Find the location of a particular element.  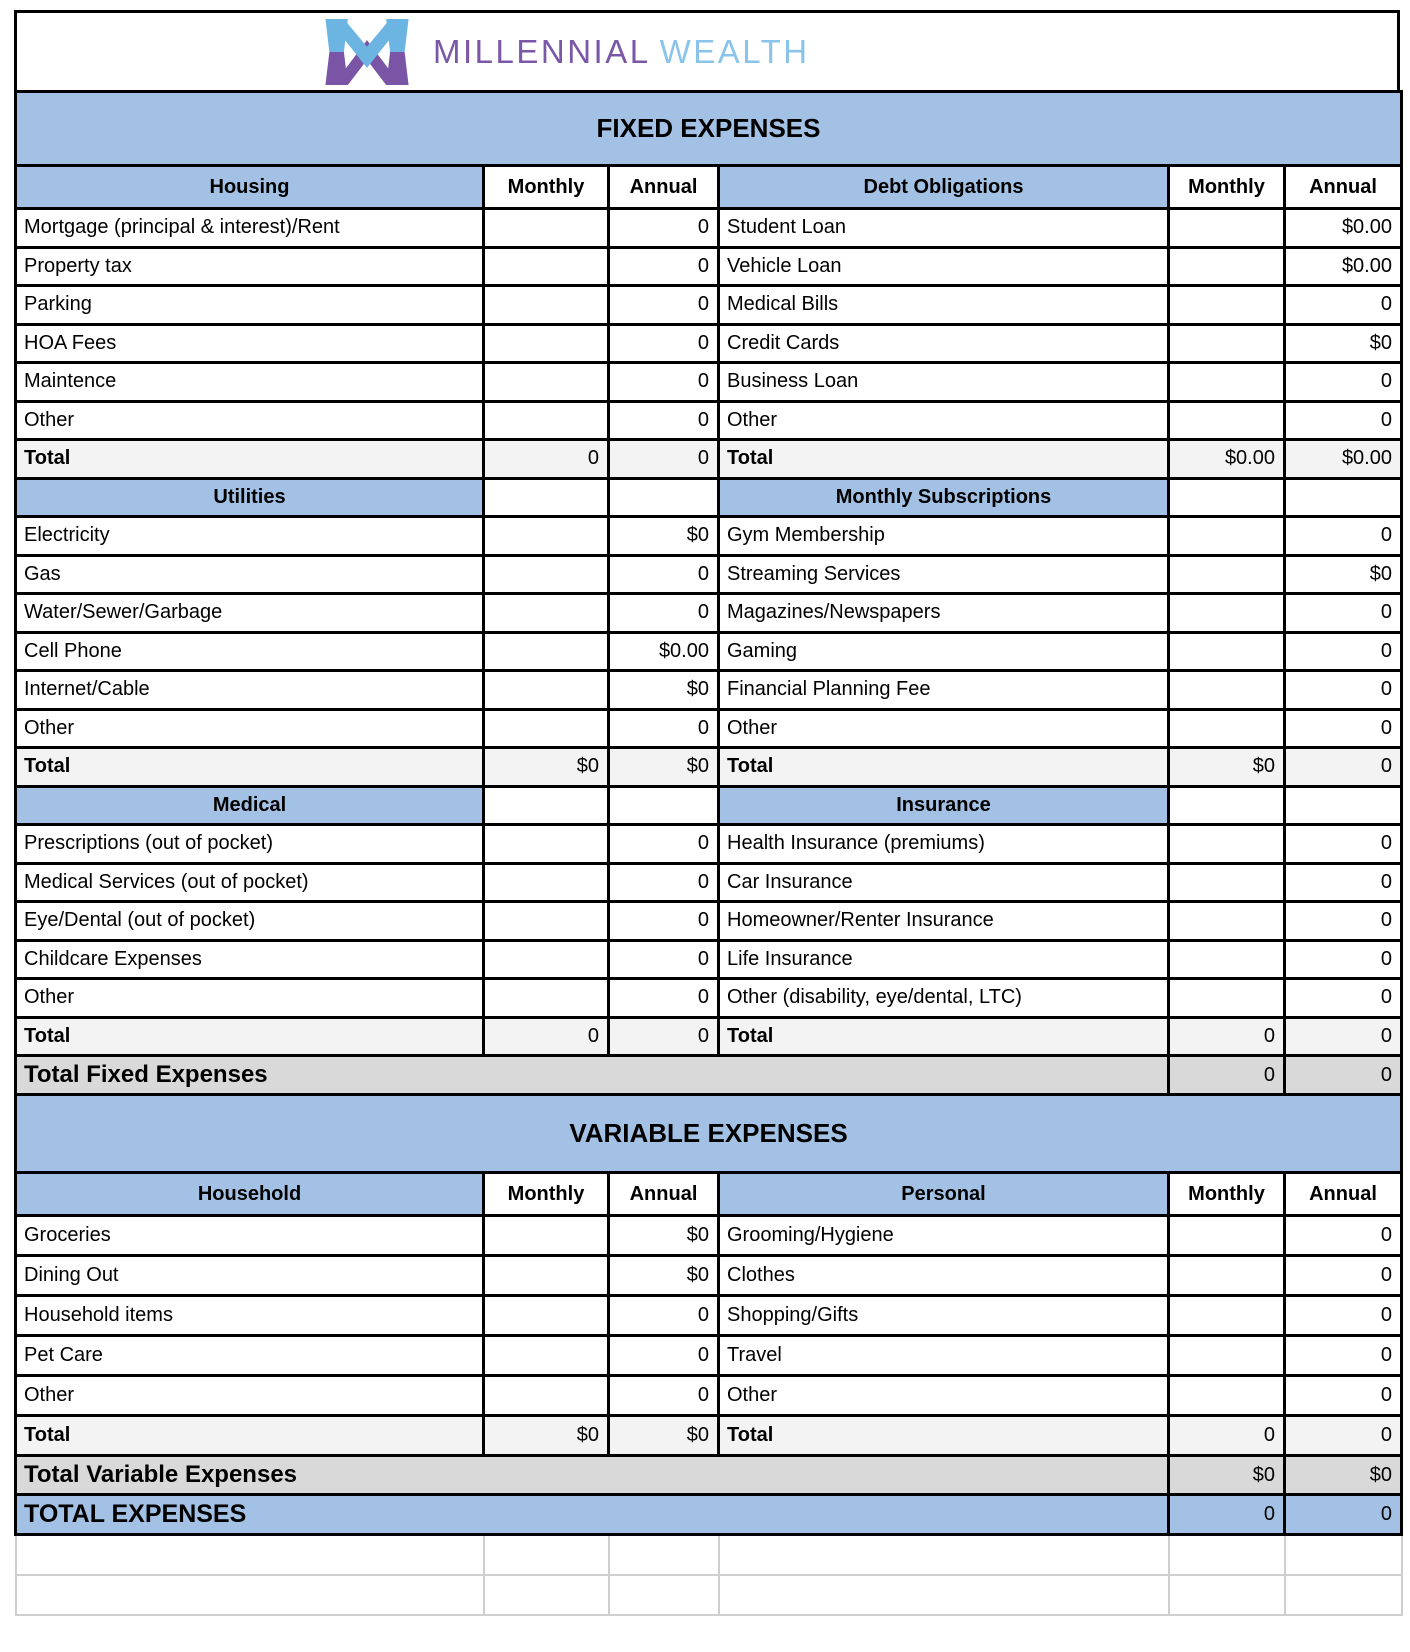

section-band-variable: VARIABLE EXPENSES is located at coordinates (708, 1133).